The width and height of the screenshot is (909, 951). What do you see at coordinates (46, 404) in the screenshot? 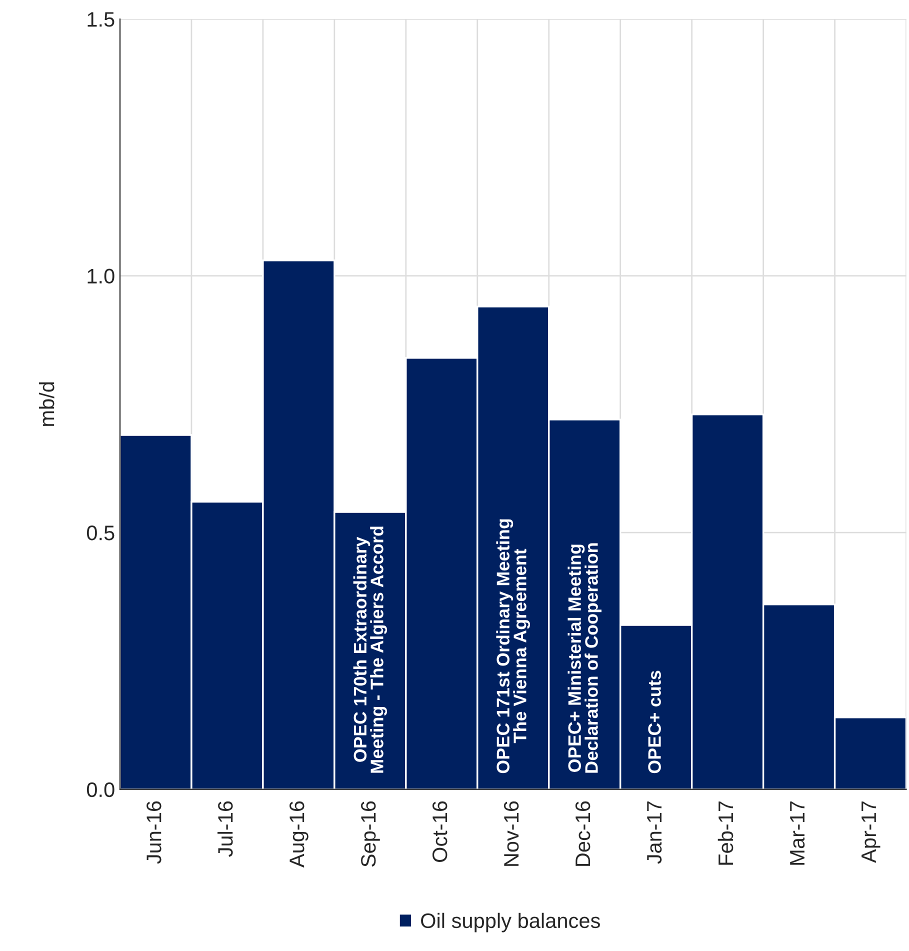
I see `y-axis-title: mb/d` at bounding box center [46, 404].